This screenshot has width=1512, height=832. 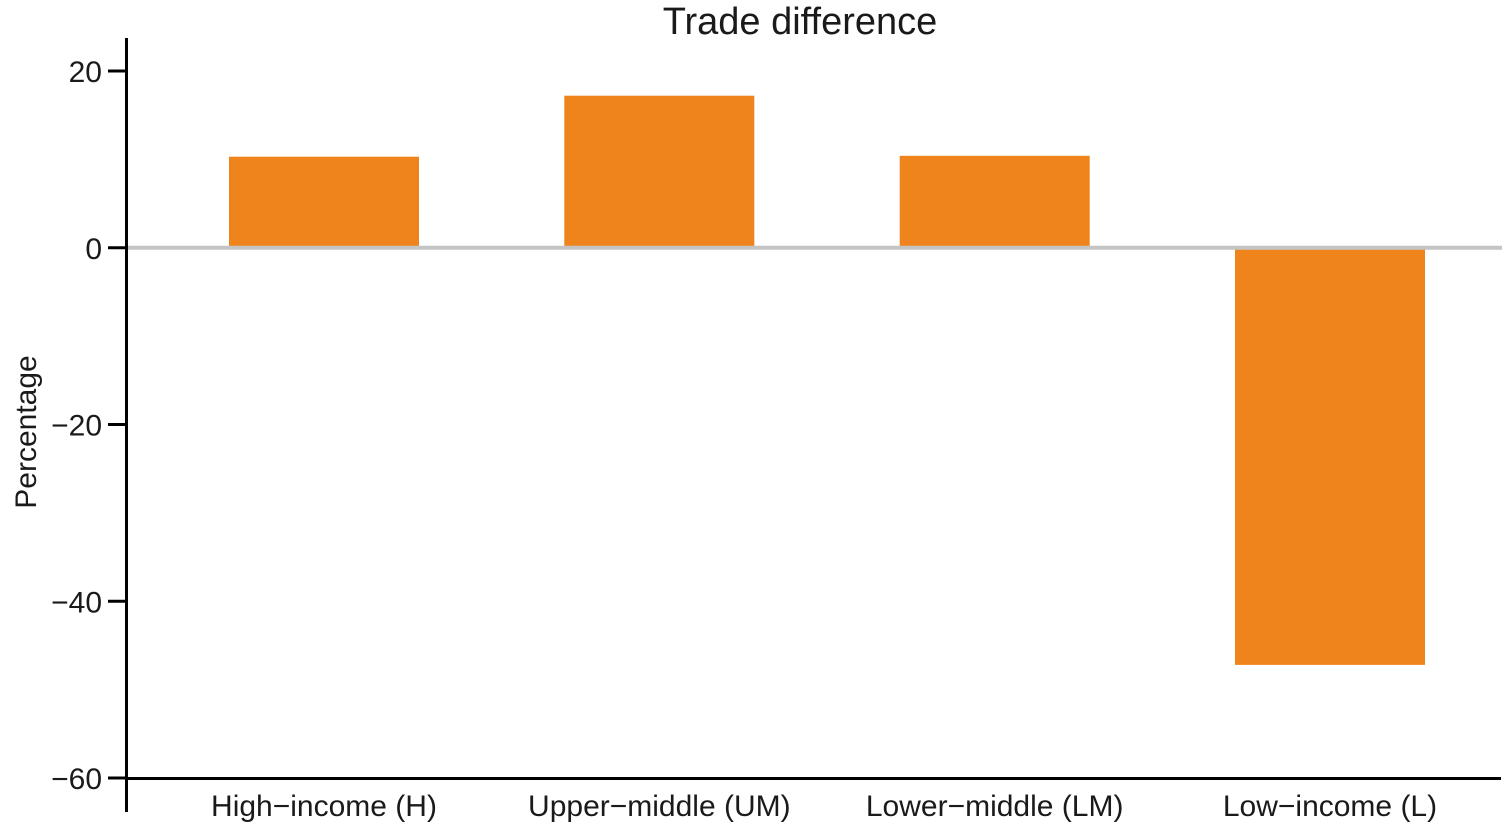 What do you see at coordinates (93, 249) in the screenshot?
I see `y-tick-label-2: 0` at bounding box center [93, 249].